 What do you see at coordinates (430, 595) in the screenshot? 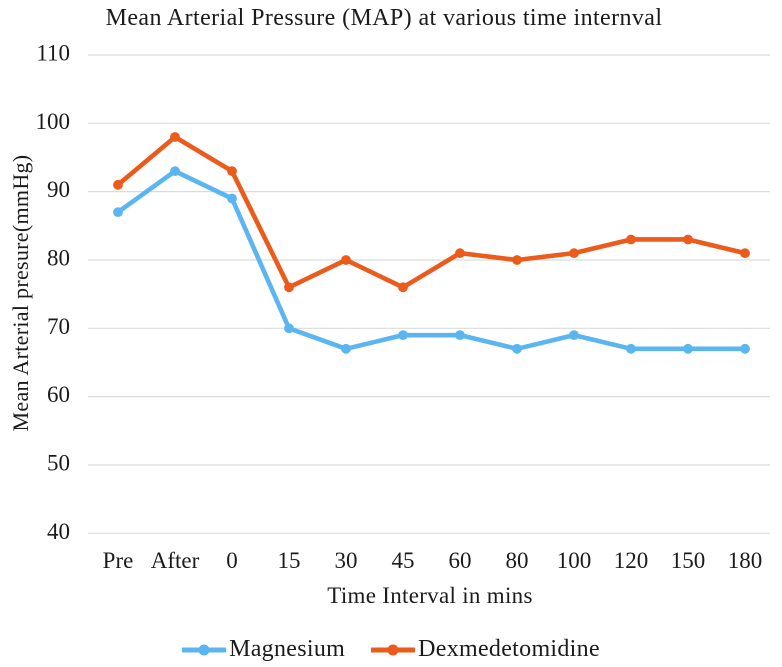
I see `x-axis-title: Time Interval in mins` at bounding box center [430, 595].